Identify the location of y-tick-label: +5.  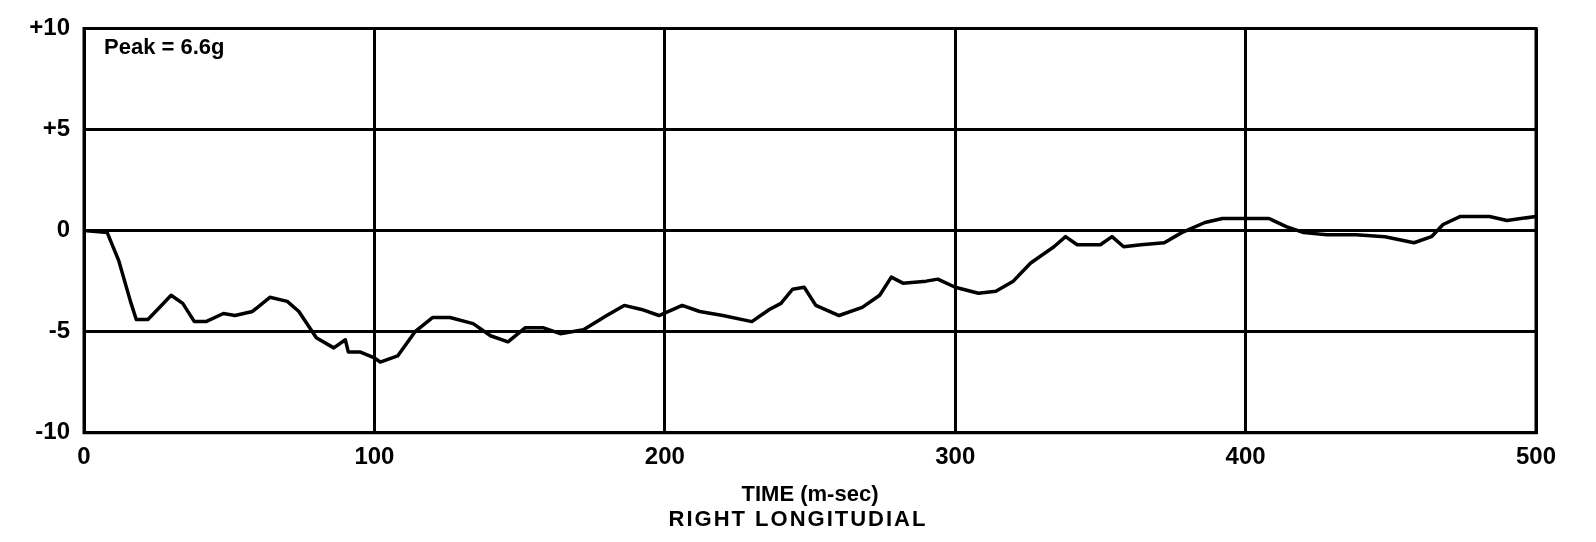
(56, 128).